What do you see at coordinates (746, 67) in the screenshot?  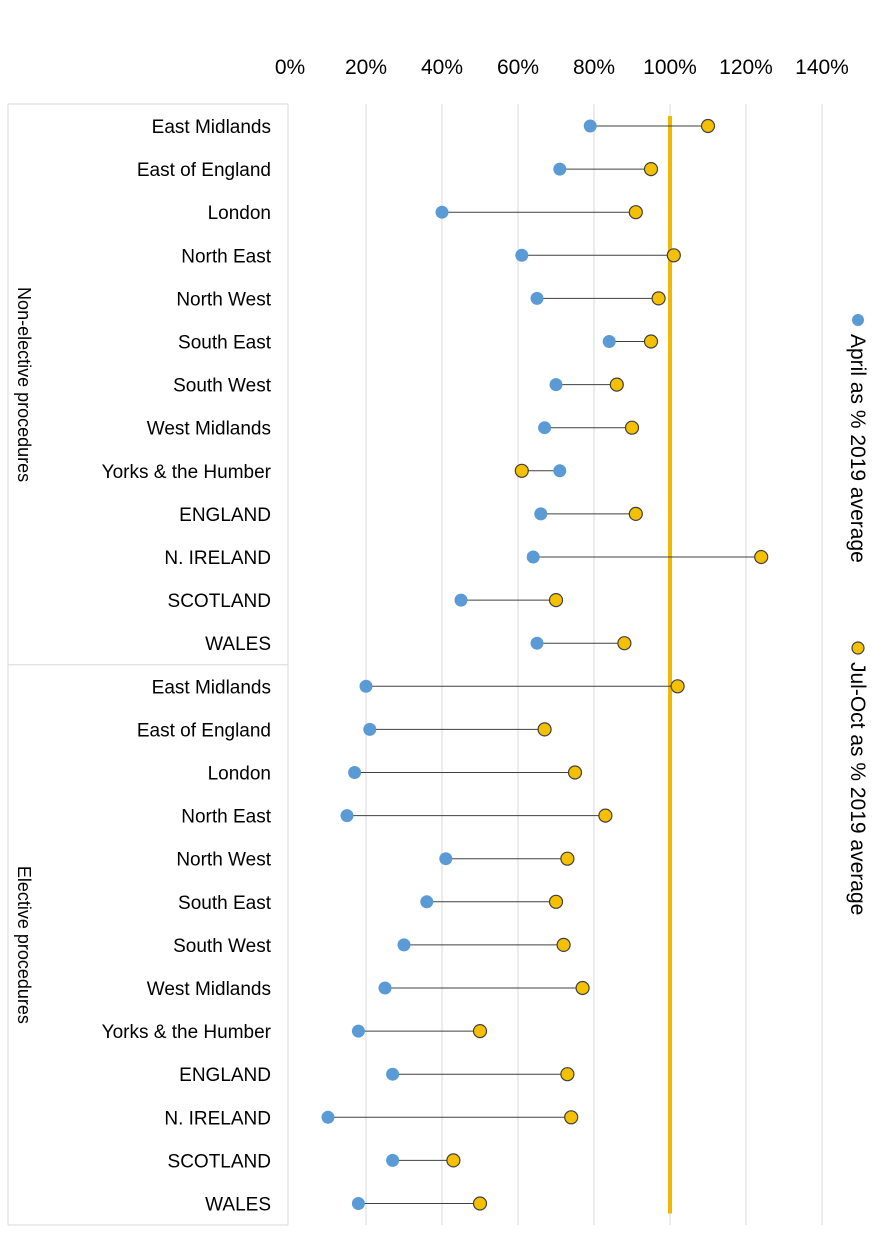 I see `x-tick-label: 120%` at bounding box center [746, 67].